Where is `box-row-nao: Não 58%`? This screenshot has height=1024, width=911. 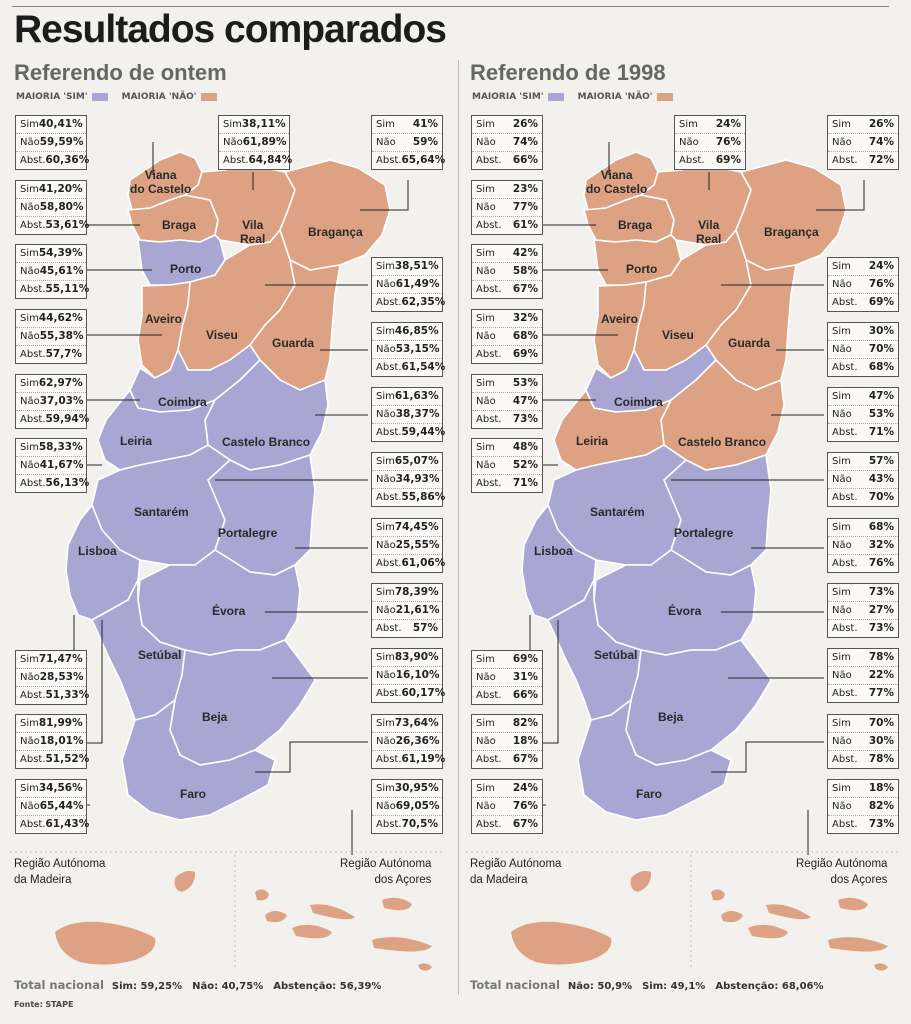 box-row-nao: Não 58% is located at coordinates (507, 272).